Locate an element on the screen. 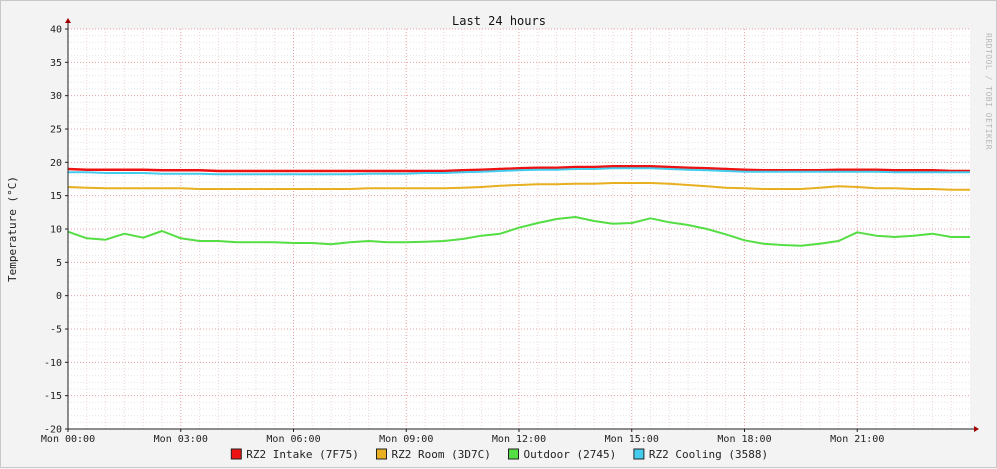 The width and height of the screenshot is (997, 469). x-tick-label: Mon 15:00 is located at coordinates (632, 439).